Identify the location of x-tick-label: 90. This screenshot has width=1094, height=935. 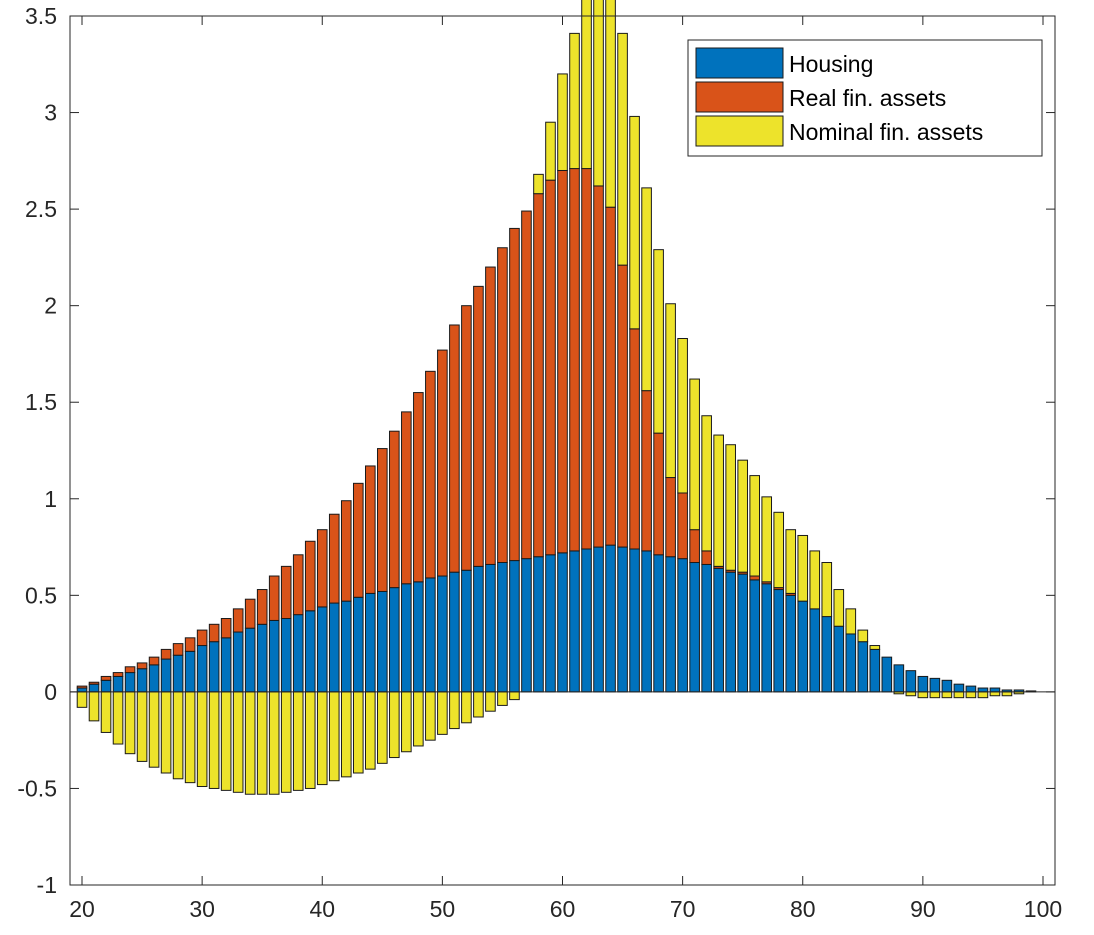
(923, 909).